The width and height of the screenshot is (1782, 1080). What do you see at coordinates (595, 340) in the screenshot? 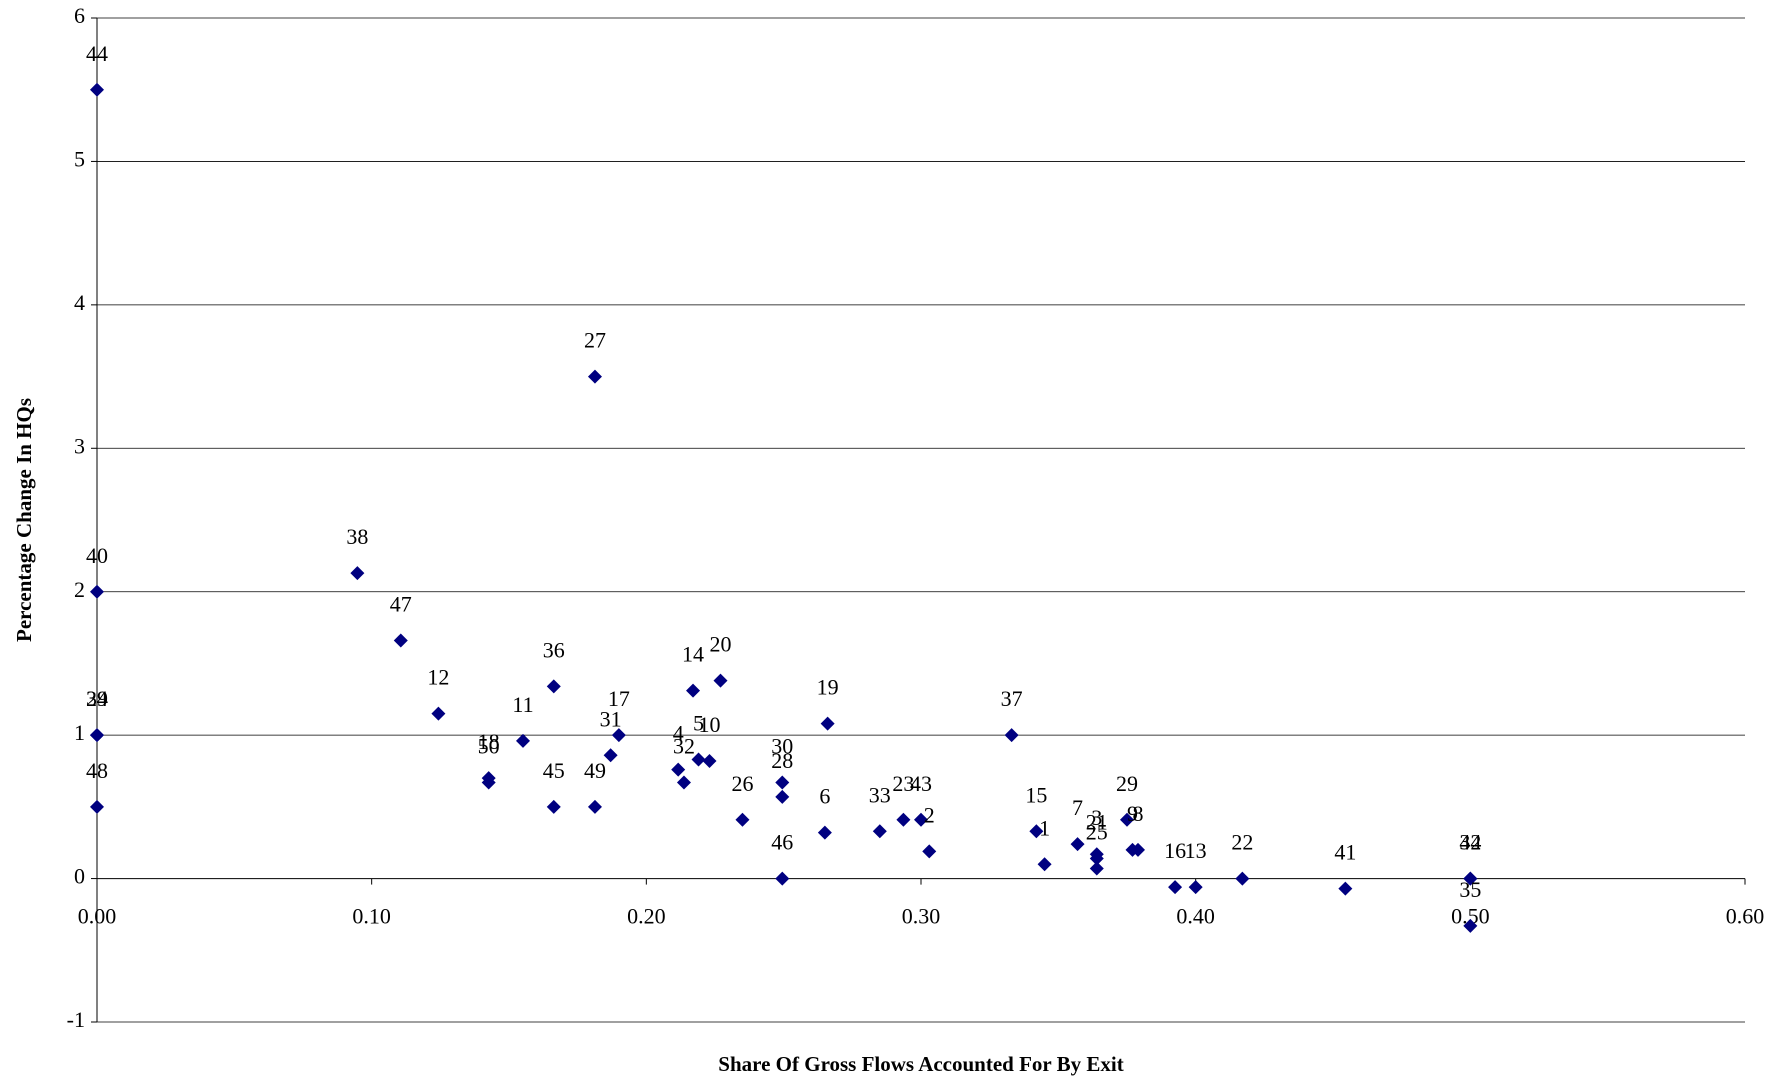
I see `point-label: 27` at bounding box center [595, 340].